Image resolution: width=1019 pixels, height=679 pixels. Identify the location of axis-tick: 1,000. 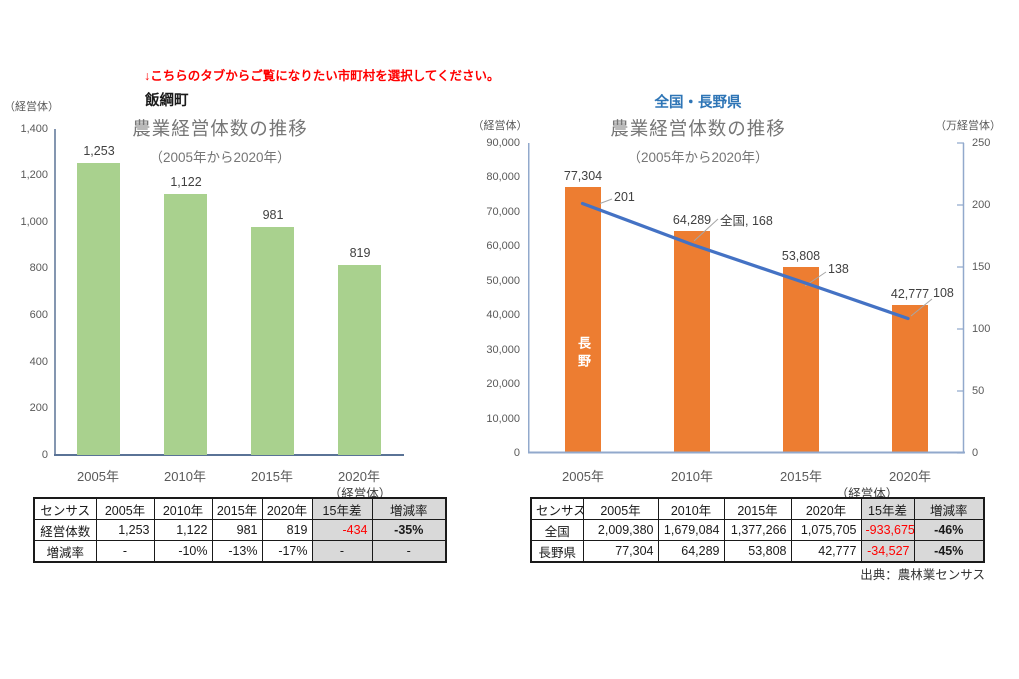
(34, 222).